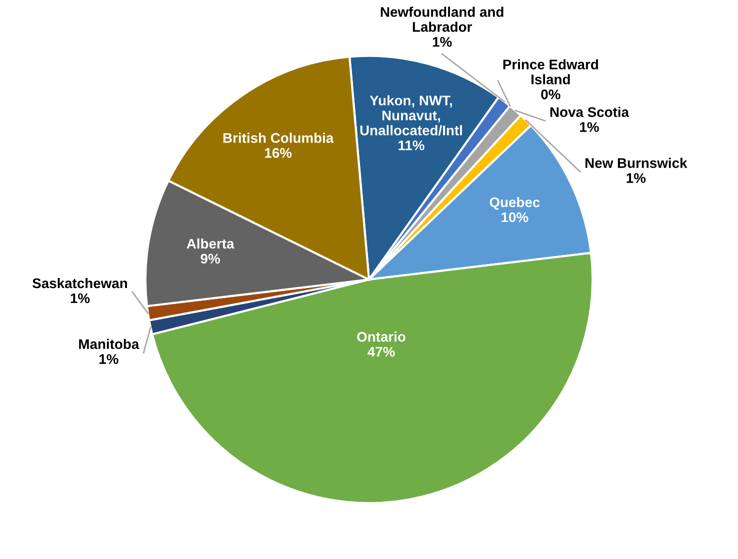  What do you see at coordinates (550, 94) in the screenshot?
I see `text: 0%` at bounding box center [550, 94].